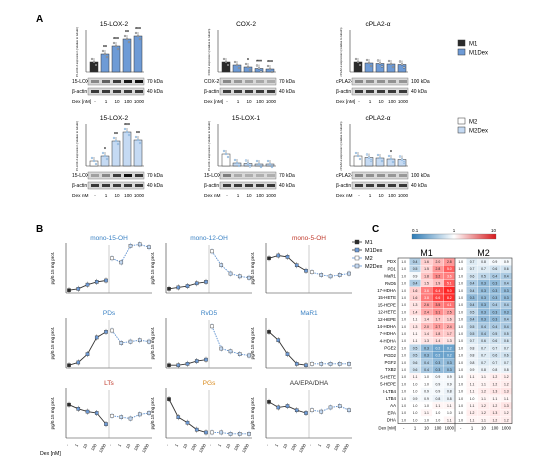 The image size is (551, 465). What do you see at coordinates (375, 229) in the screenshot?
I see `panel-letter-c: C` at bounding box center [375, 229].